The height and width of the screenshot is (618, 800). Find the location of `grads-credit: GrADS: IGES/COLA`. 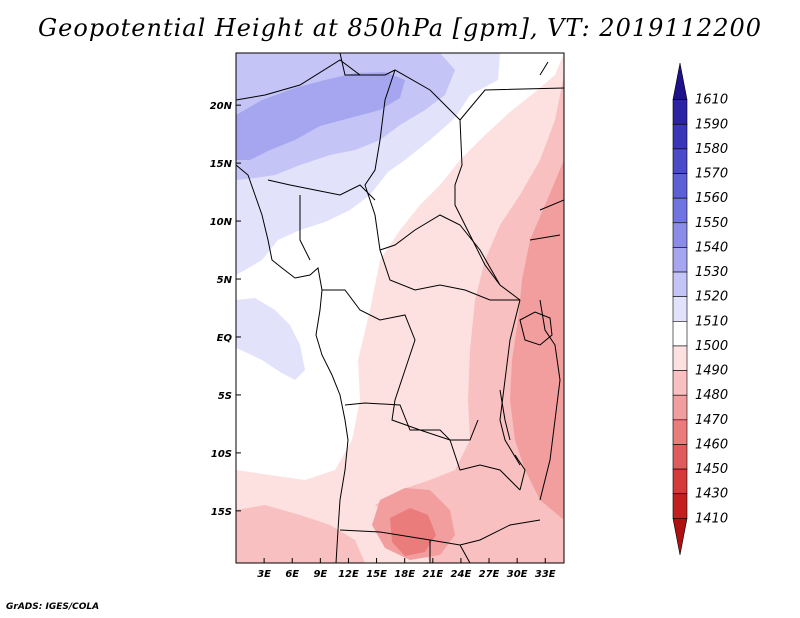

grads-credit: GrADS: IGES/COLA is located at coordinates (53, 607).